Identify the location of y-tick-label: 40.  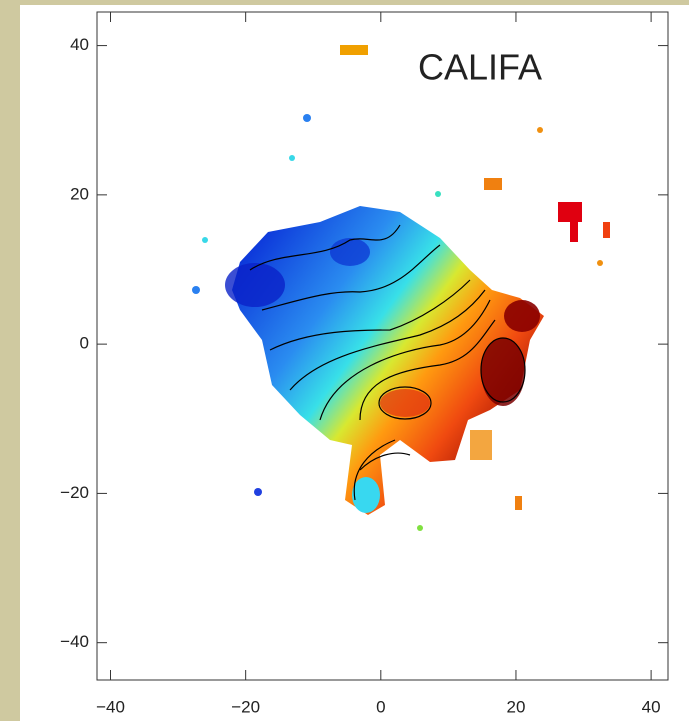
(79, 44).